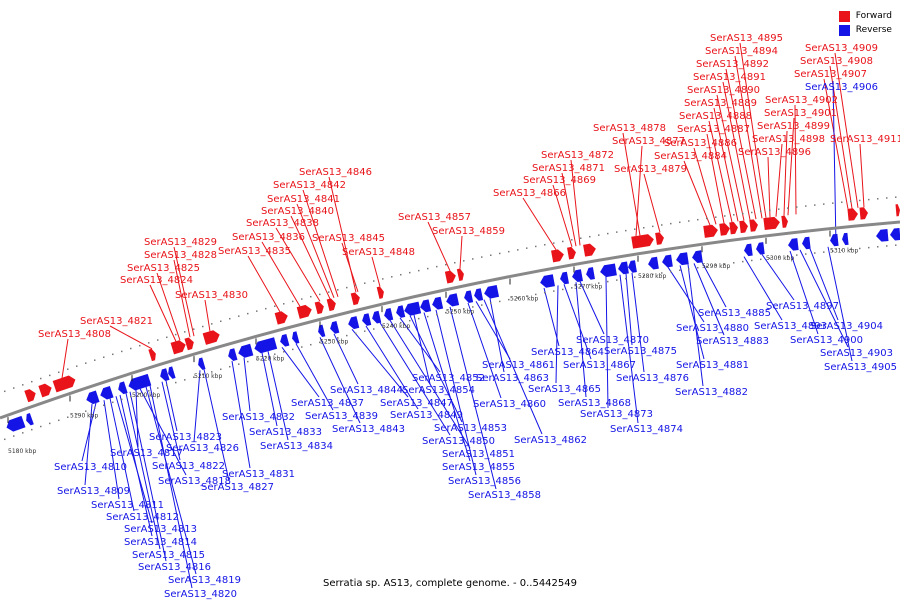 The height and width of the screenshot is (600, 900). What do you see at coordinates (865, 23) in the screenshot?
I see `legend: Forward Reverse` at bounding box center [865, 23].